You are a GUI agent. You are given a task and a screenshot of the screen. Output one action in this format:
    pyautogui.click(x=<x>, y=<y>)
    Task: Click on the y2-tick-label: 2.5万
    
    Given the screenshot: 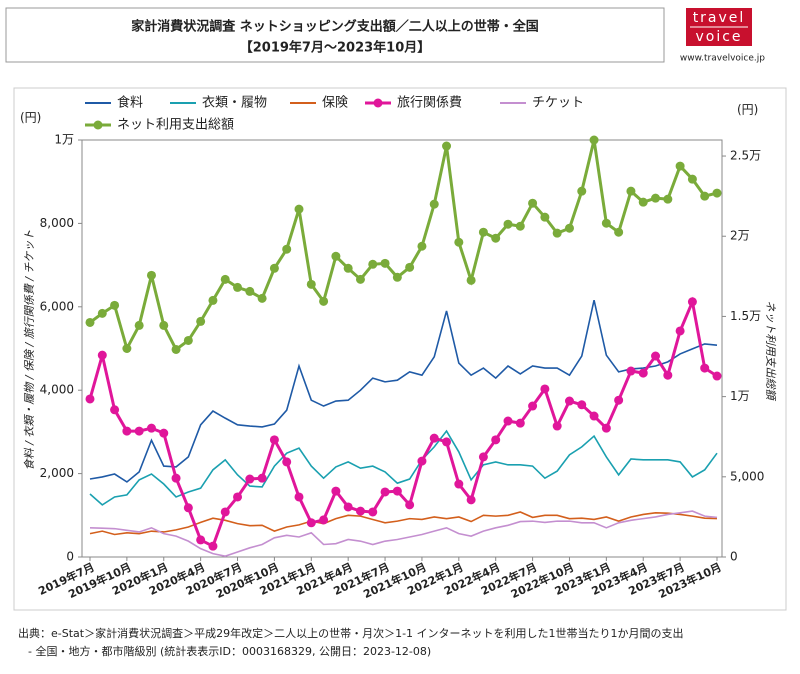 What is the action you would take?
    pyautogui.click(x=745, y=156)
    